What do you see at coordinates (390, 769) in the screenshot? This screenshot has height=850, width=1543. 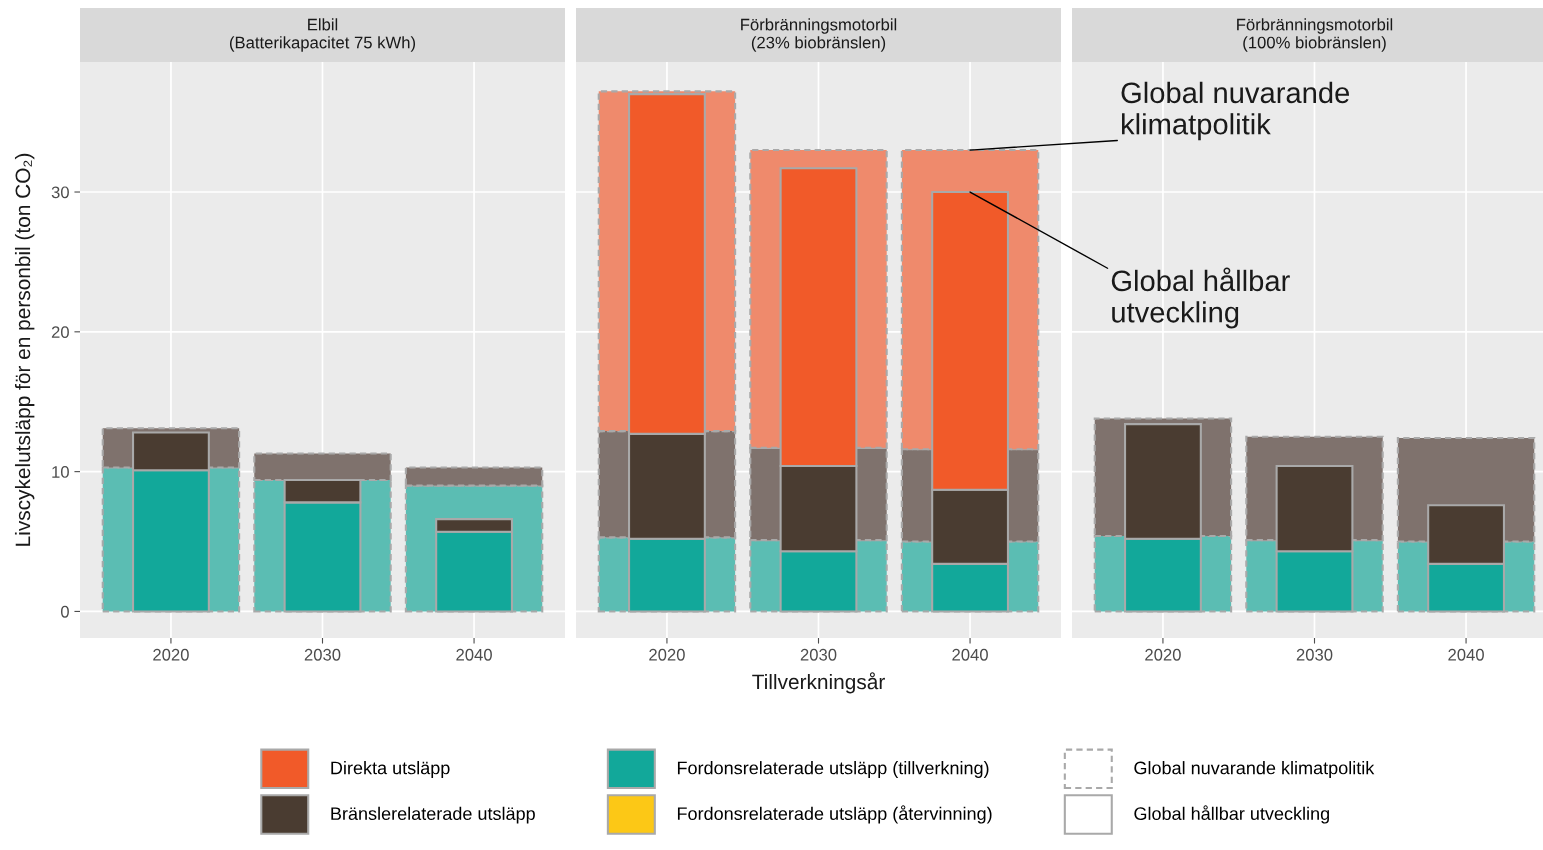 I see `legend-label: Direkta utsläpp` at bounding box center [390, 769].